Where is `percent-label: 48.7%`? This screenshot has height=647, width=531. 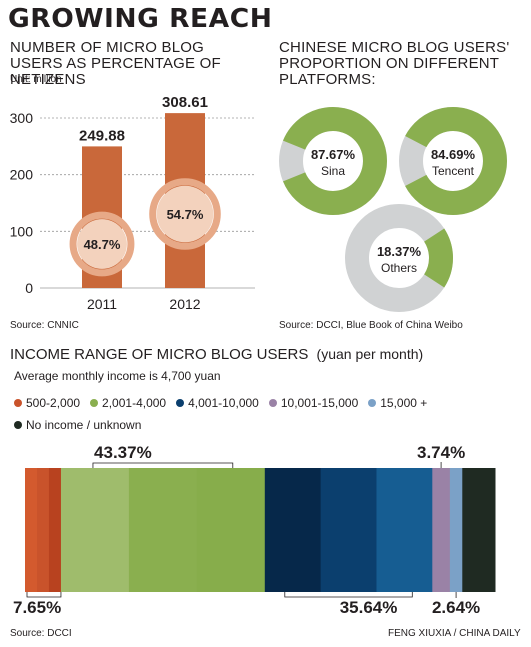 percent-label: 48.7% is located at coordinates (102, 244).